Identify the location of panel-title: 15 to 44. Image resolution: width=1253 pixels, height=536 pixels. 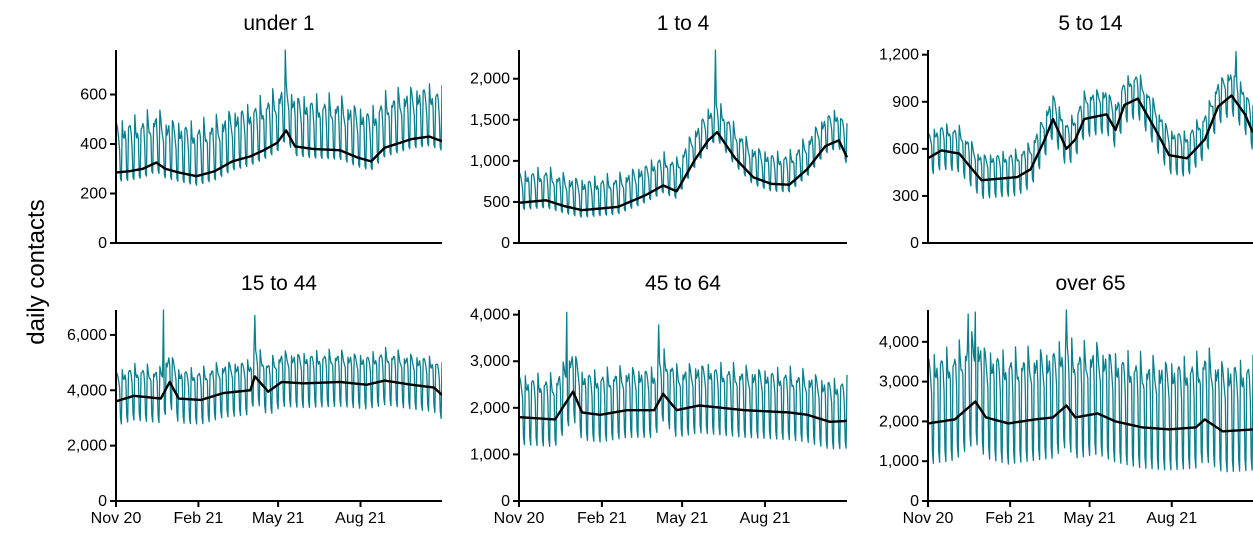
(279, 283).